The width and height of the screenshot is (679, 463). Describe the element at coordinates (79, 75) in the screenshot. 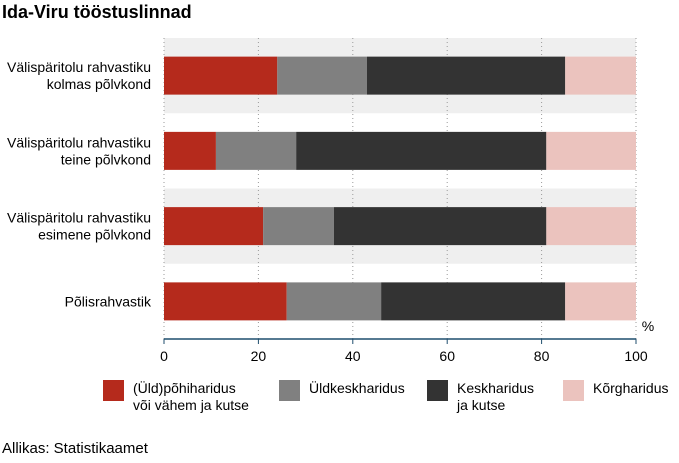

I see `category-label: Välispäritolu rahvastiku kolmas põlvkond` at that location.